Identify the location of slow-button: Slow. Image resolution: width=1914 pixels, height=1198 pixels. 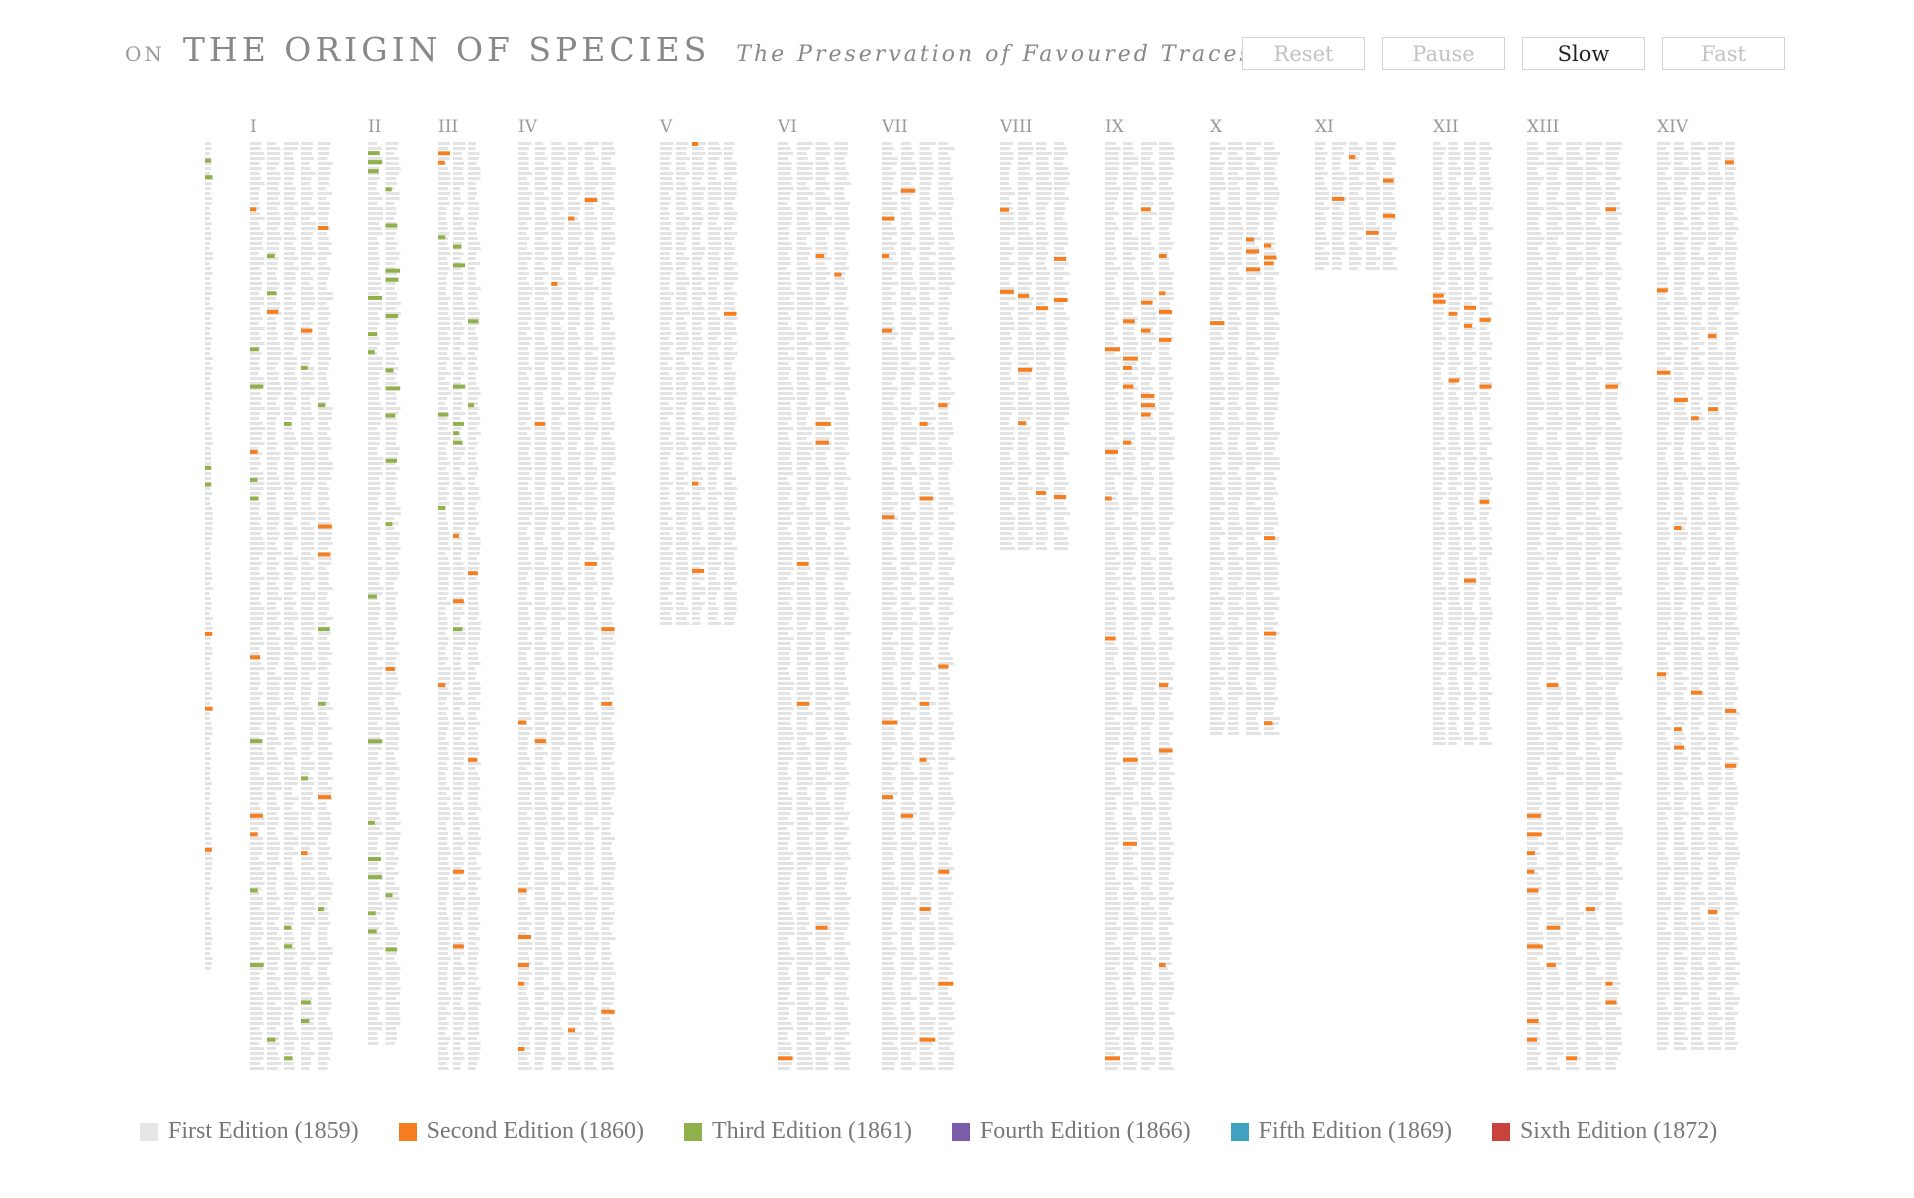
(1583, 53).